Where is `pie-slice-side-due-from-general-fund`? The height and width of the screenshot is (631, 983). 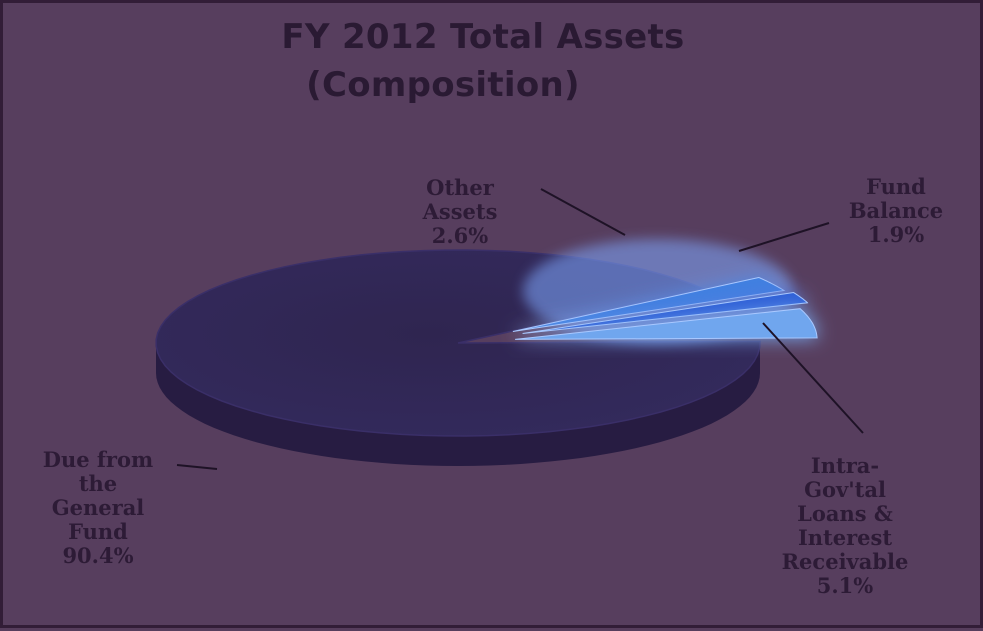 pie-slice-side-due-from-general-fund is located at coordinates (458, 404).